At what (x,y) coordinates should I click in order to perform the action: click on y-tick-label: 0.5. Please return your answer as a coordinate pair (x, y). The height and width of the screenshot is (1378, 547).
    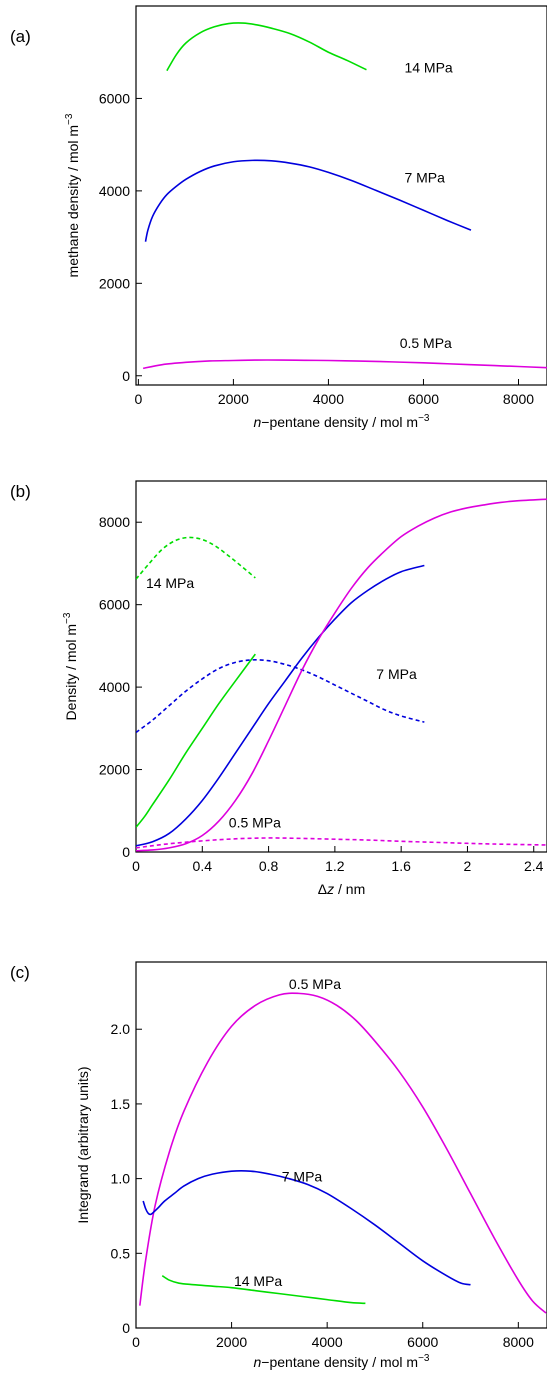
    Looking at the image, I should click on (121, 1253).